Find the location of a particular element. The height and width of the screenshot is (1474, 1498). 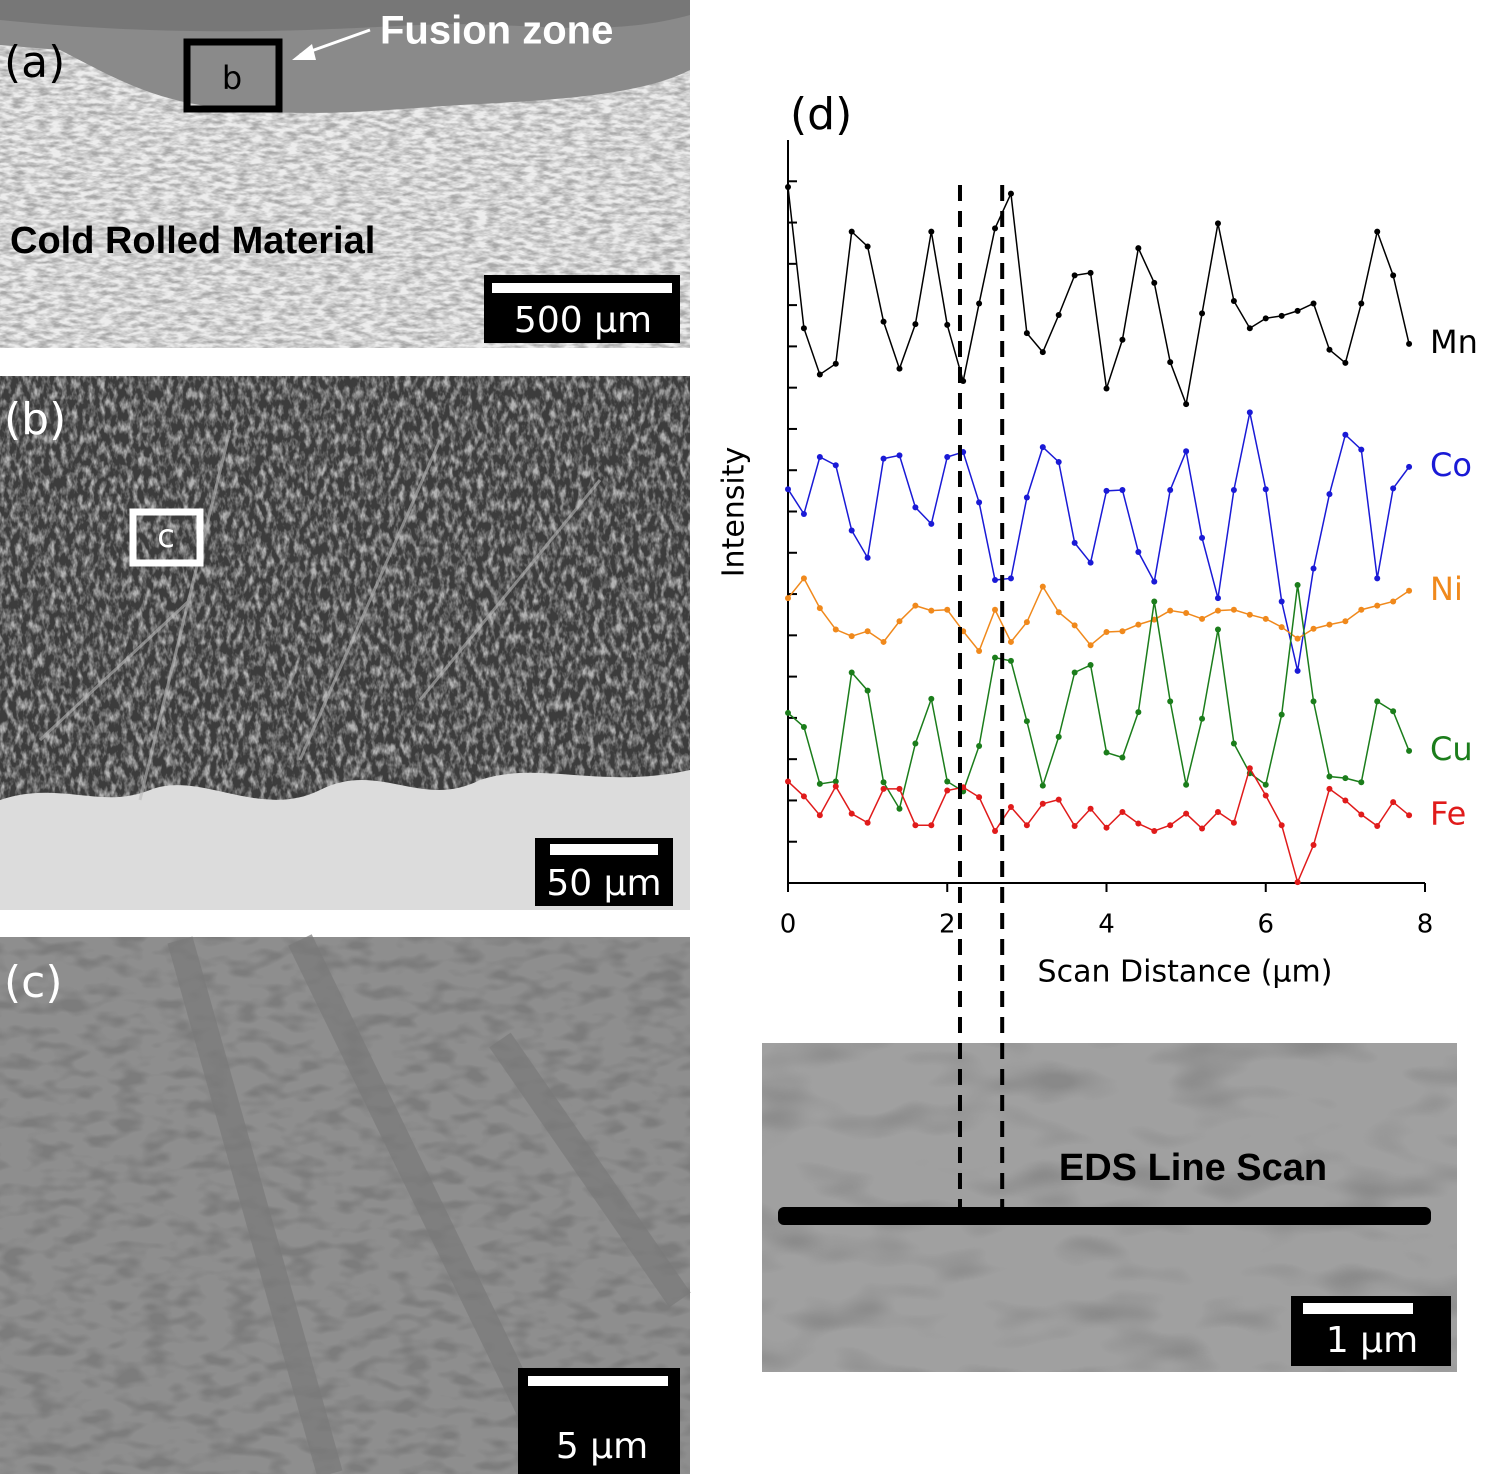

micrograph-d is located at coordinates (1109, 1207).